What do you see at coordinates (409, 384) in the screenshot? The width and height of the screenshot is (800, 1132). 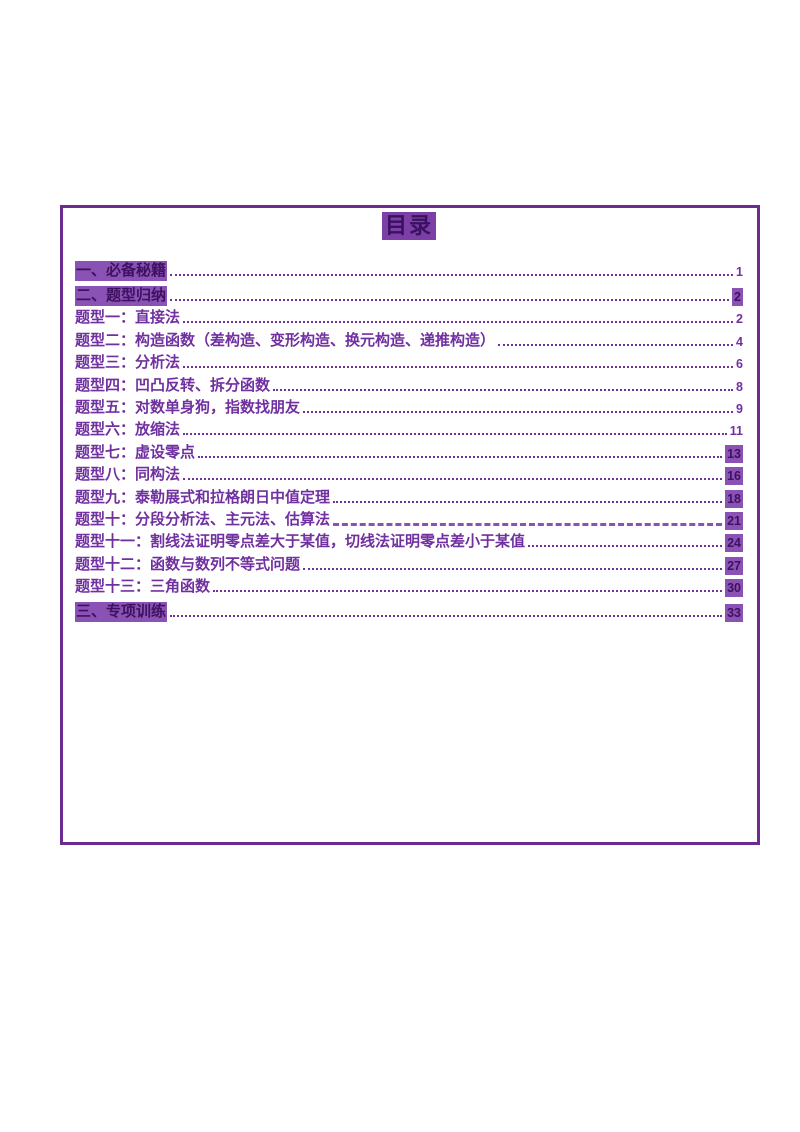 I see `toc-entry-row: 题型四：凹凸反转、拆分函数 8` at bounding box center [409, 384].